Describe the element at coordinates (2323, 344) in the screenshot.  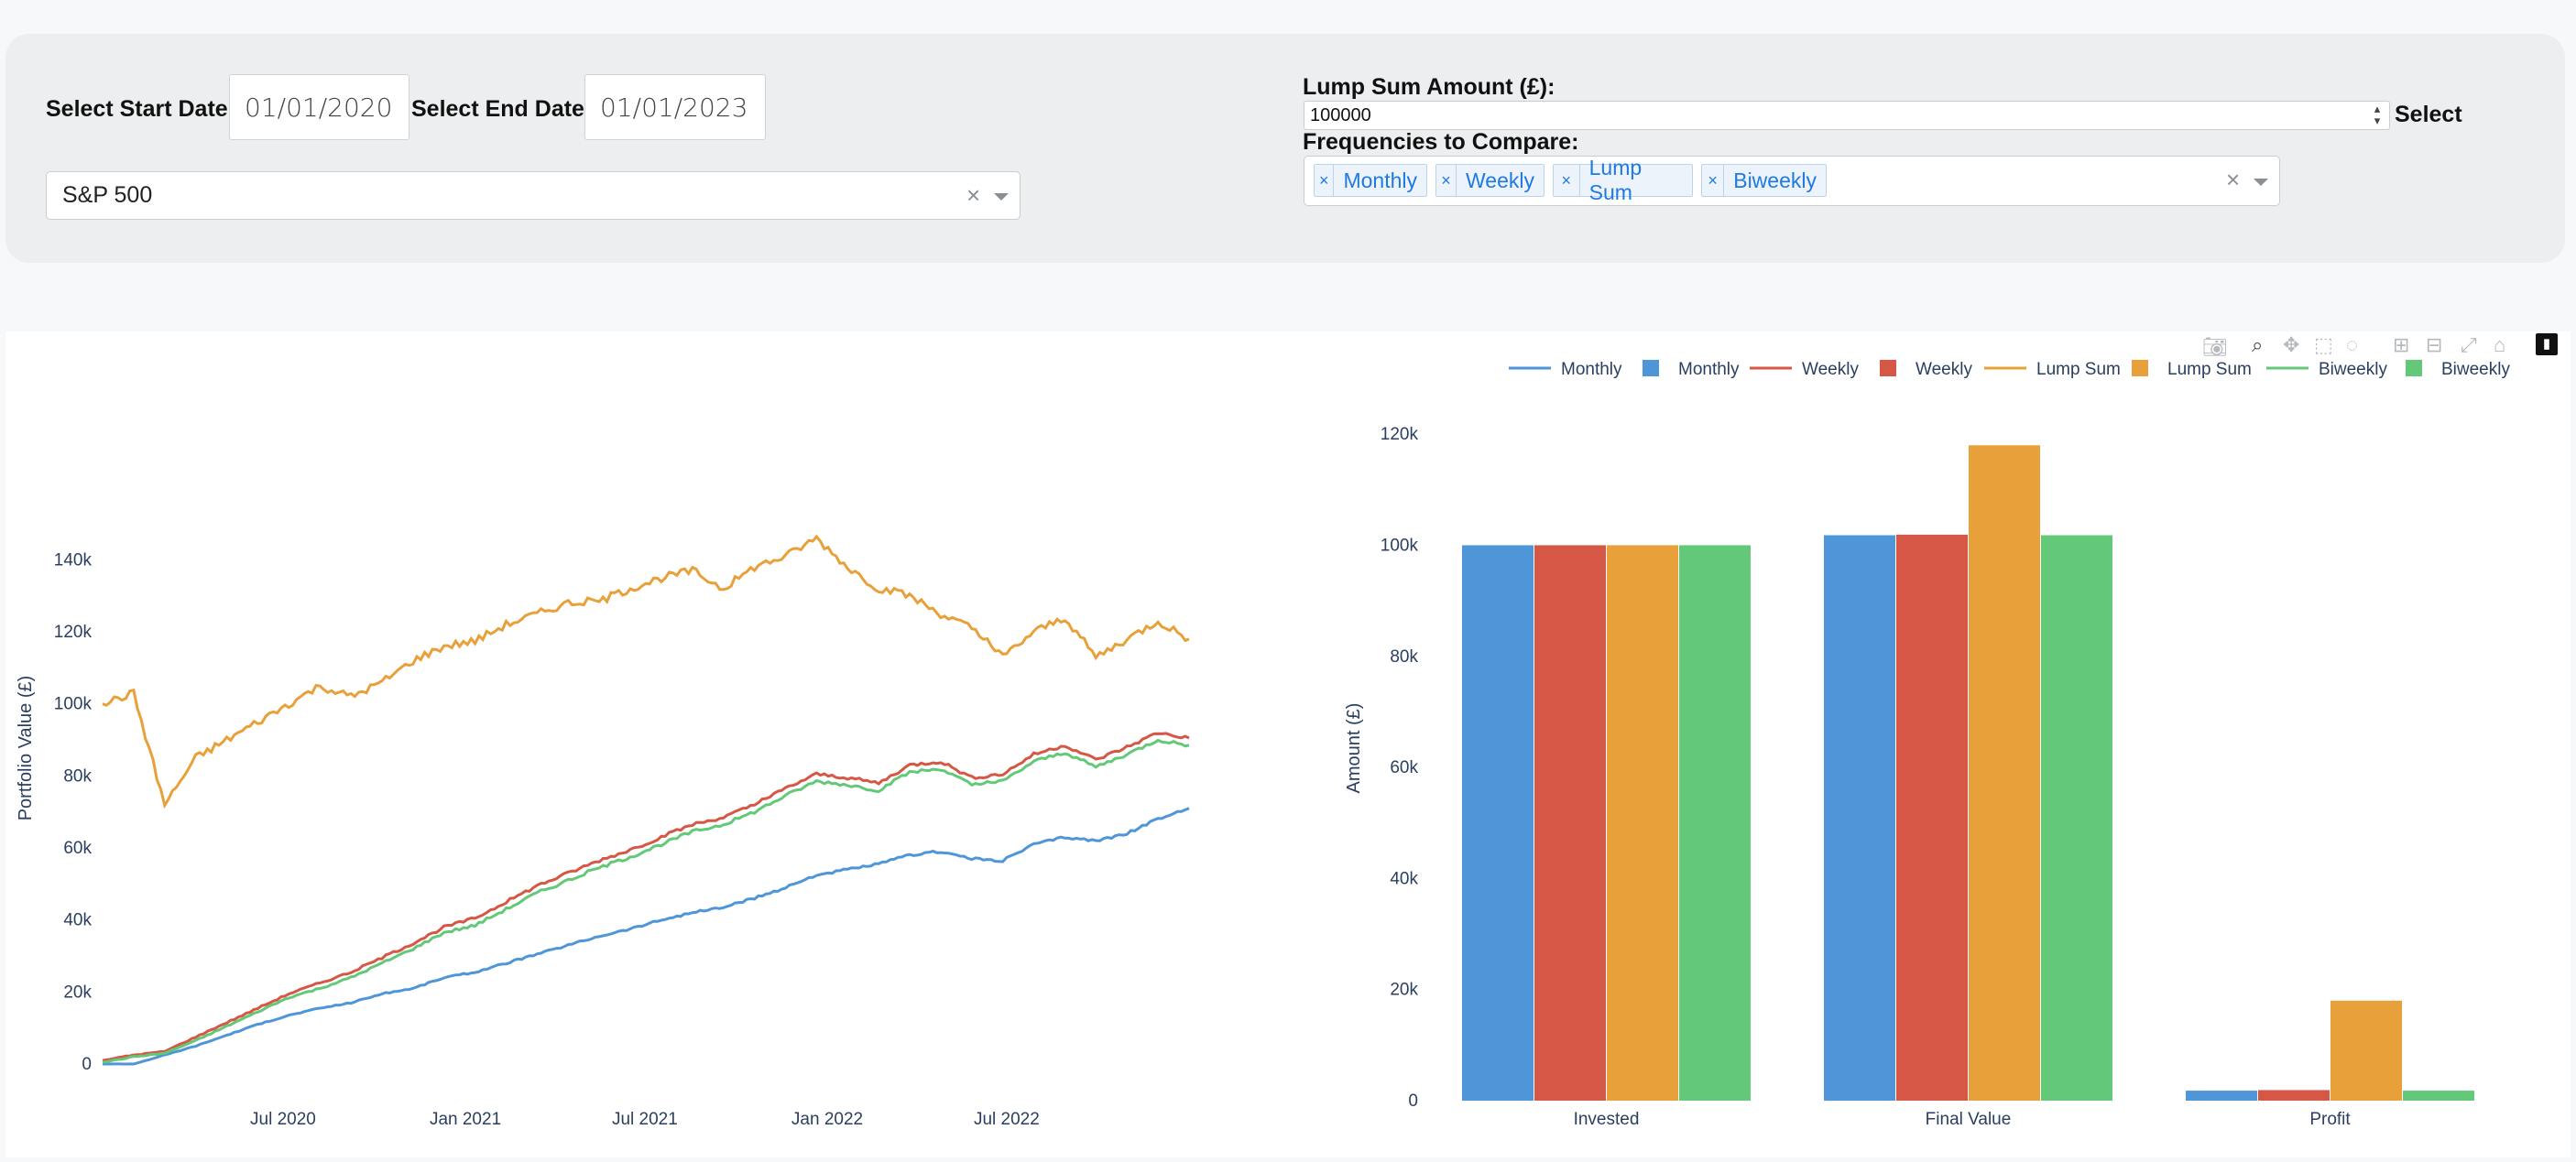
I see `box-select-icon: ⬚` at that location.